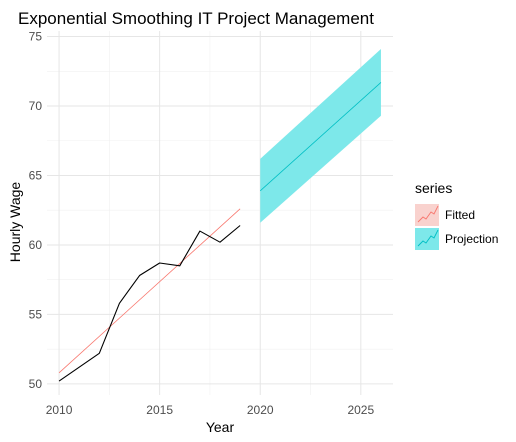  I want to click on actual-series-line, so click(149, 303).